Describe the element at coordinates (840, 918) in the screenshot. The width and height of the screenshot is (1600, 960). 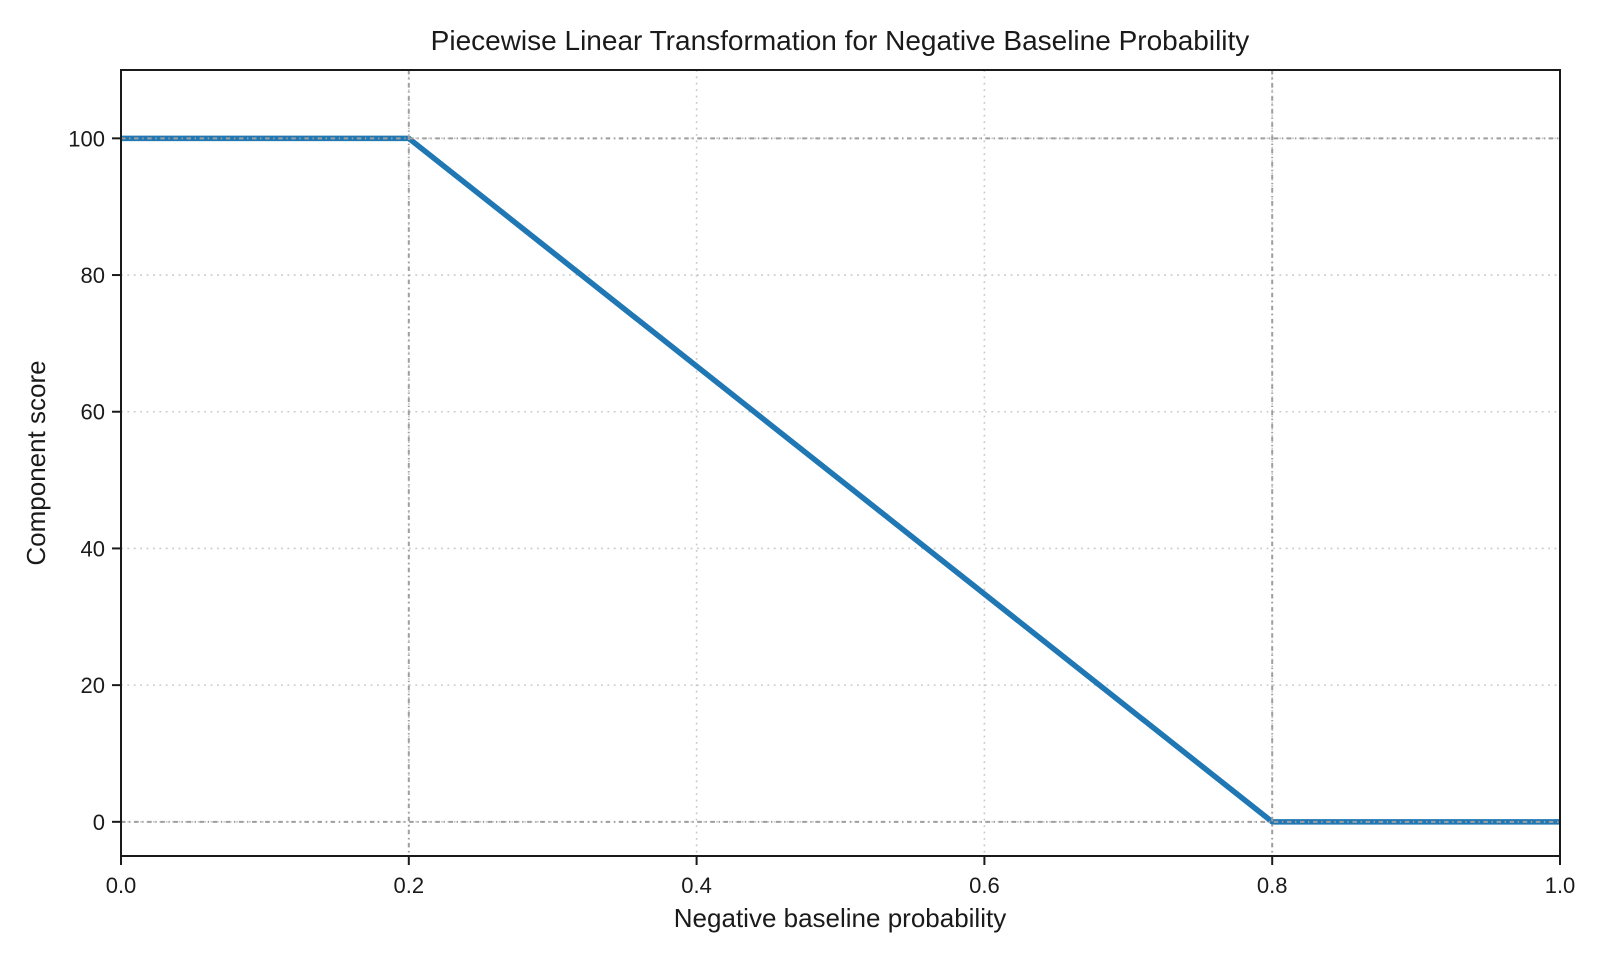
I see `x-axis-label: Negative baseline probability` at that location.